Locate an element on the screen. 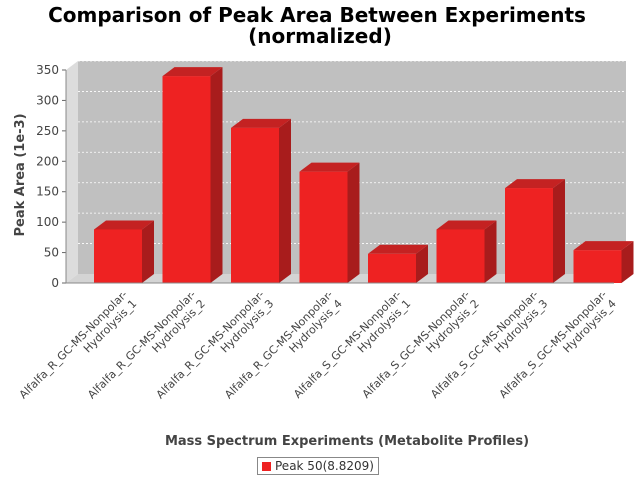 The width and height of the screenshot is (640, 480). y-tick-label: 350 is located at coordinates (47, 70).